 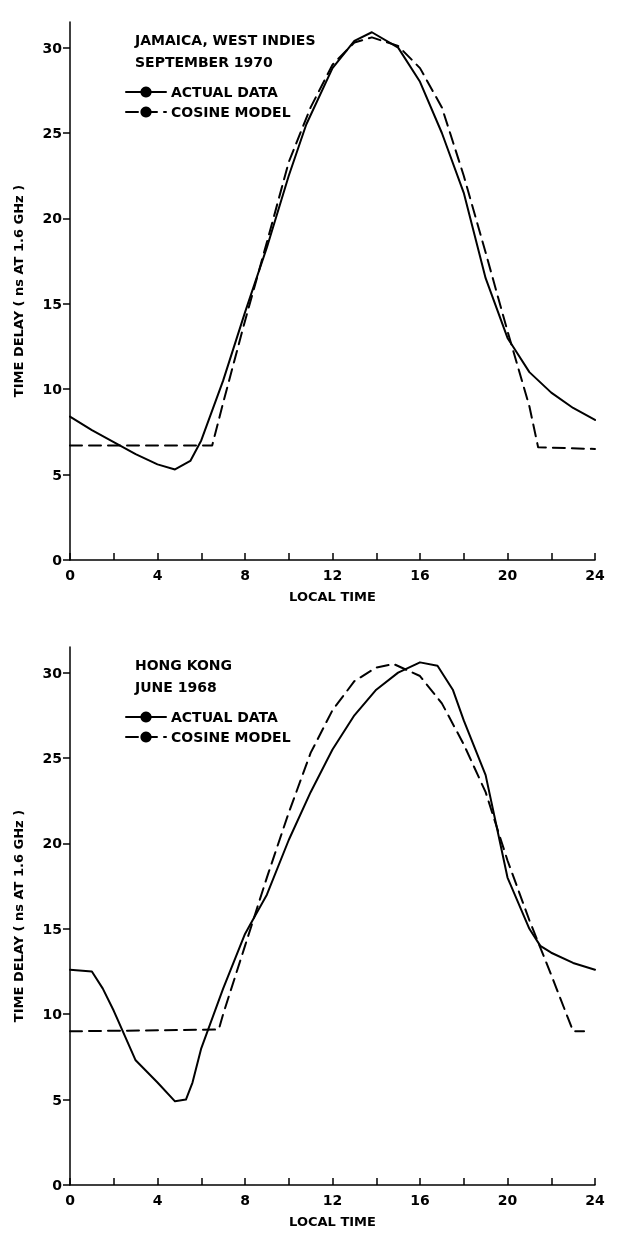 I want to click on text: JUNE 1968, so click(x=175, y=687).